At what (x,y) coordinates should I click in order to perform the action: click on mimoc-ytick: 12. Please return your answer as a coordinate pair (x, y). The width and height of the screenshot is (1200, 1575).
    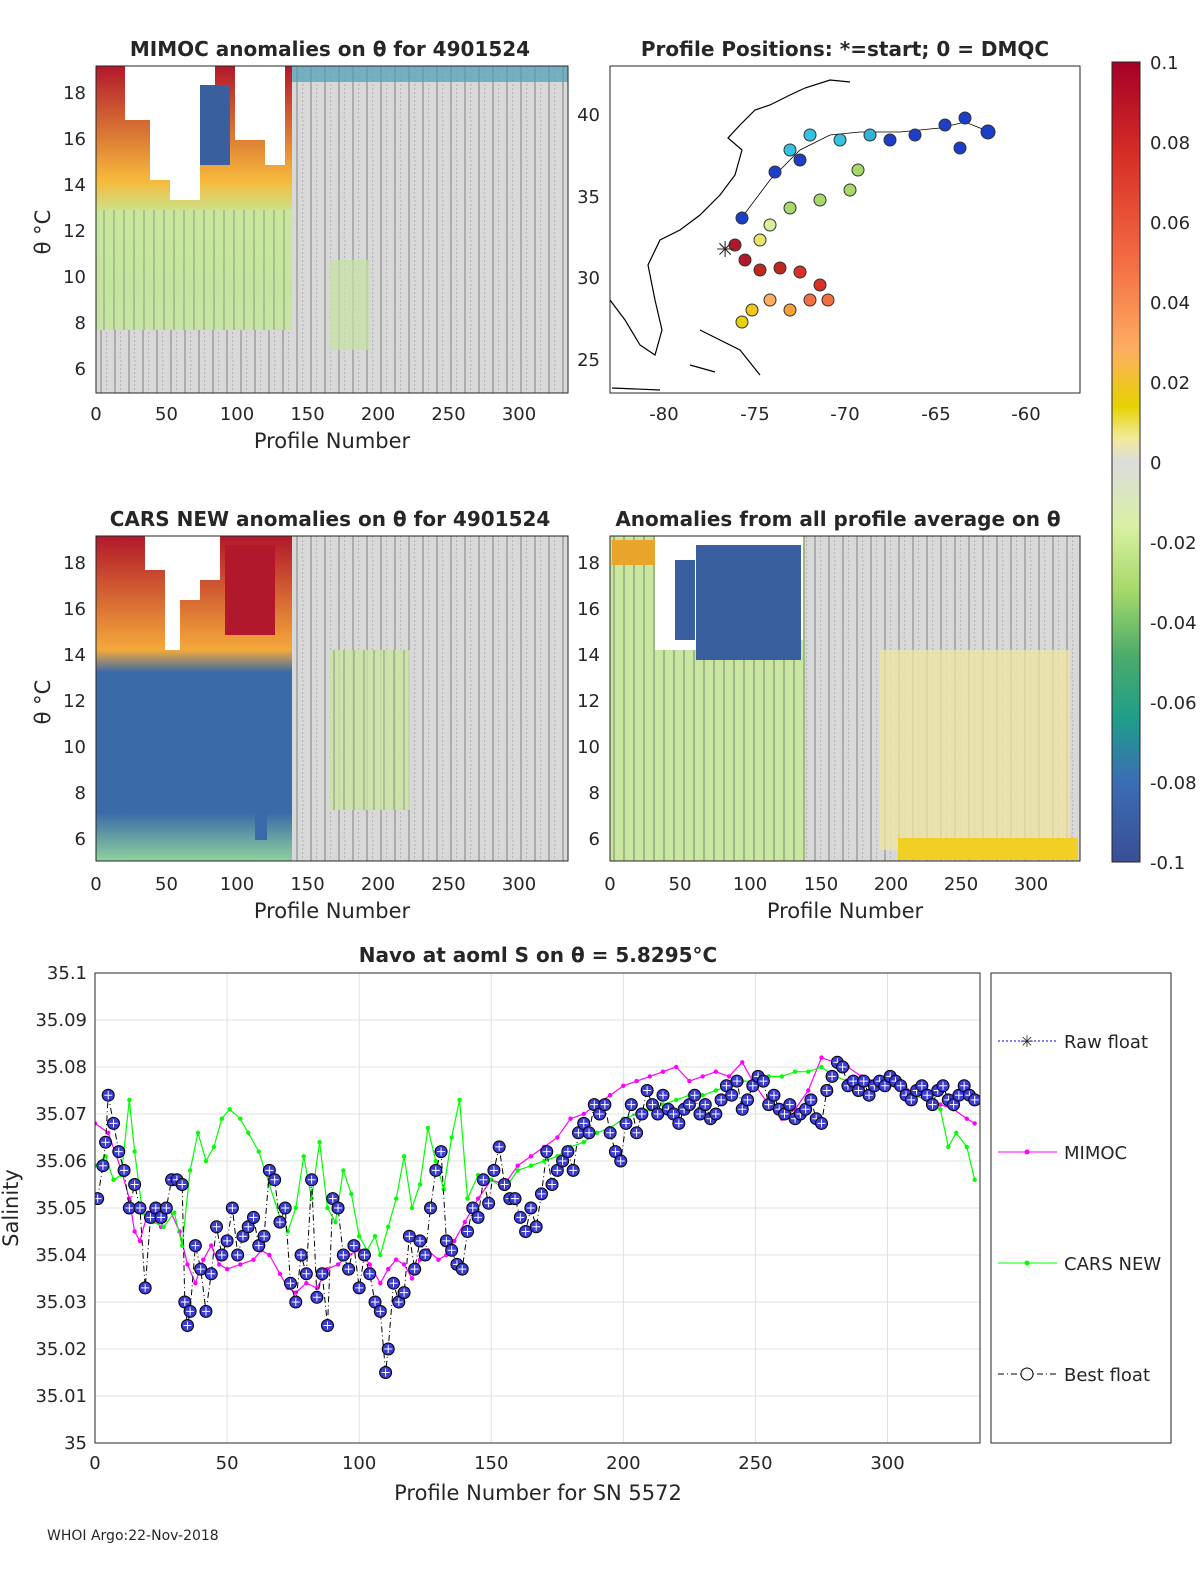
    Looking at the image, I should click on (74, 231).